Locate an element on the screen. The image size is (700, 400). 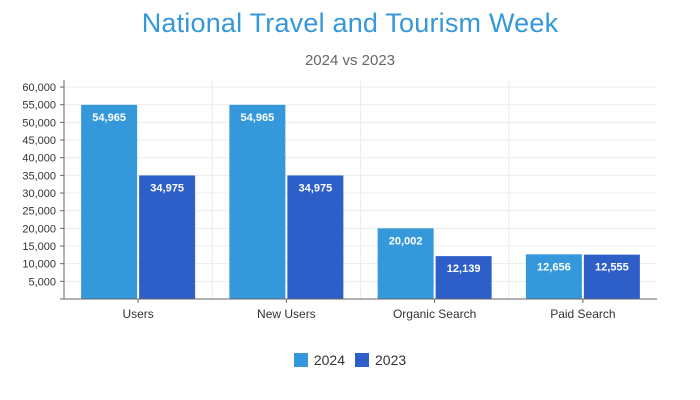
bar-2024-new-users is located at coordinates (257, 202).